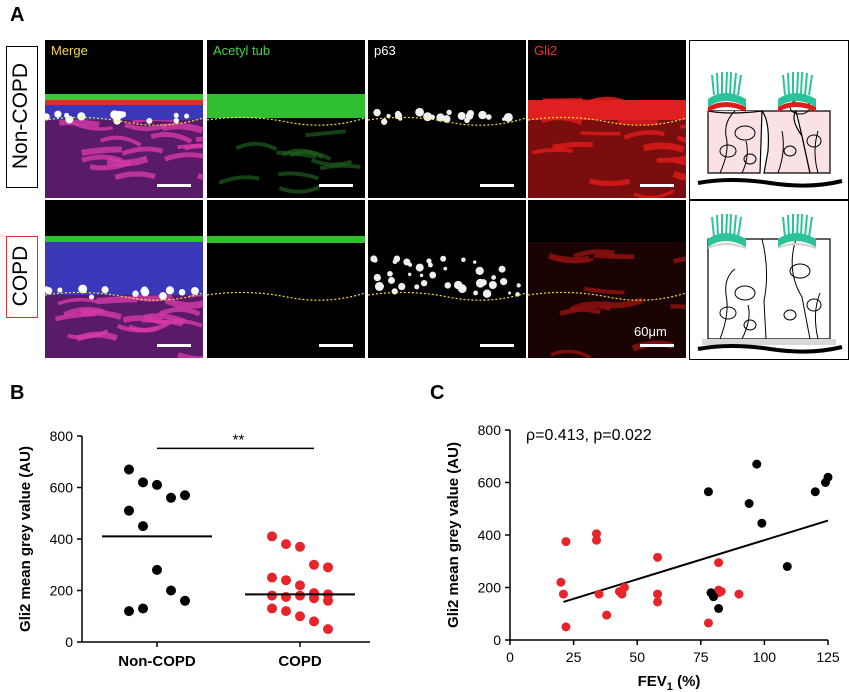 This screenshot has width=850, height=692. What do you see at coordinates (124, 119) in the screenshot?
I see `micrograph-non-copd-merge: Merge` at bounding box center [124, 119].